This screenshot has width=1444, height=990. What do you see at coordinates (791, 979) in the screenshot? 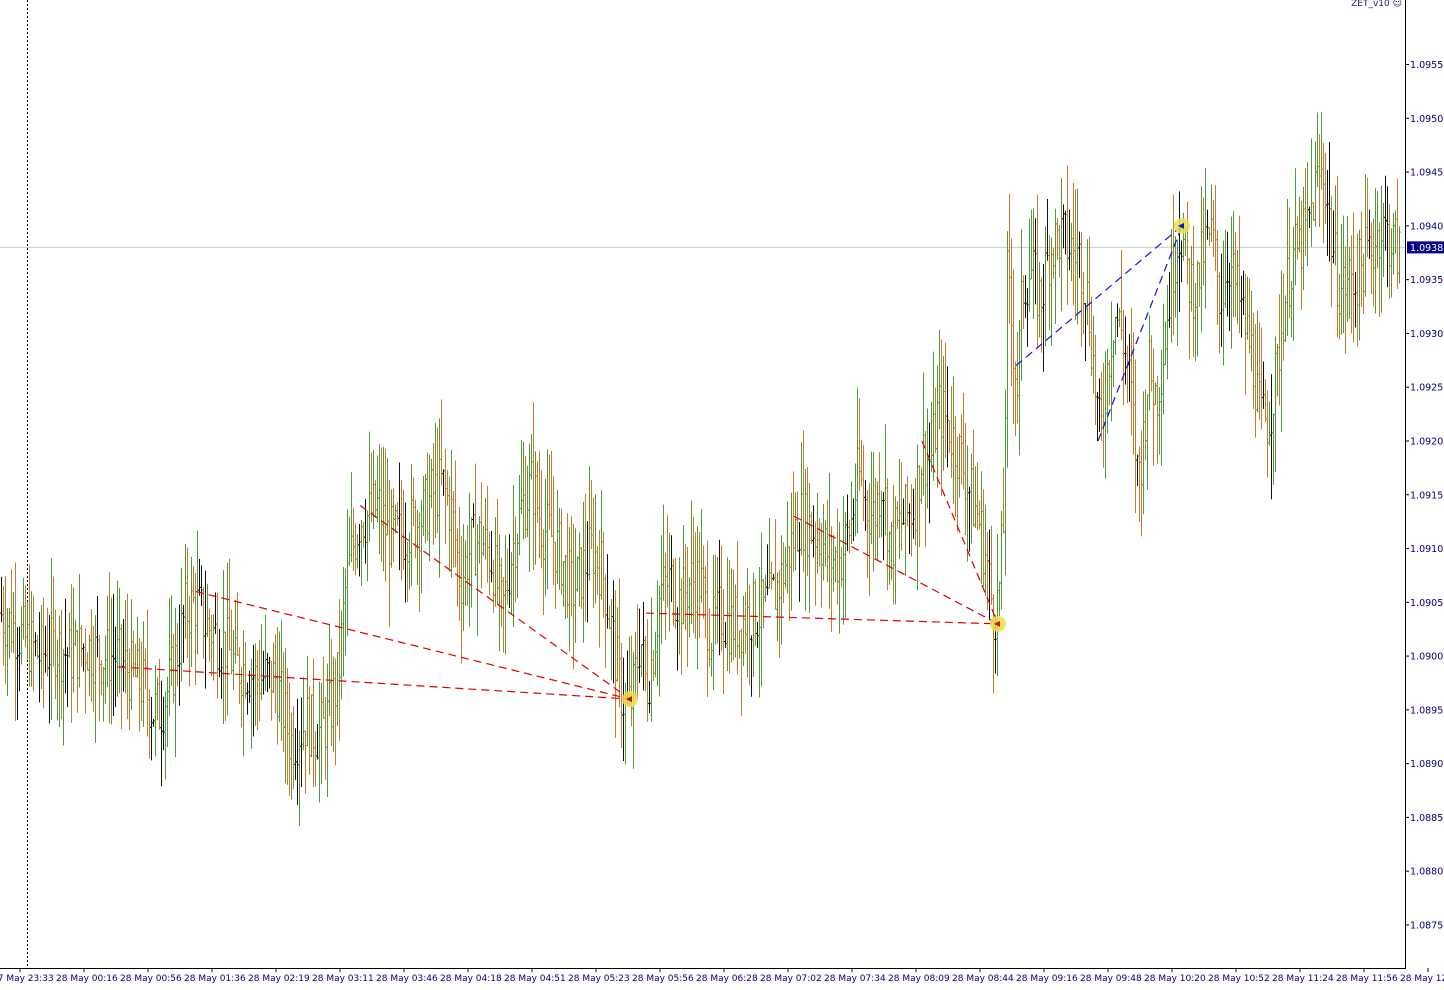
I see `x-tick-label: 28 May 07:02` at bounding box center [791, 979].